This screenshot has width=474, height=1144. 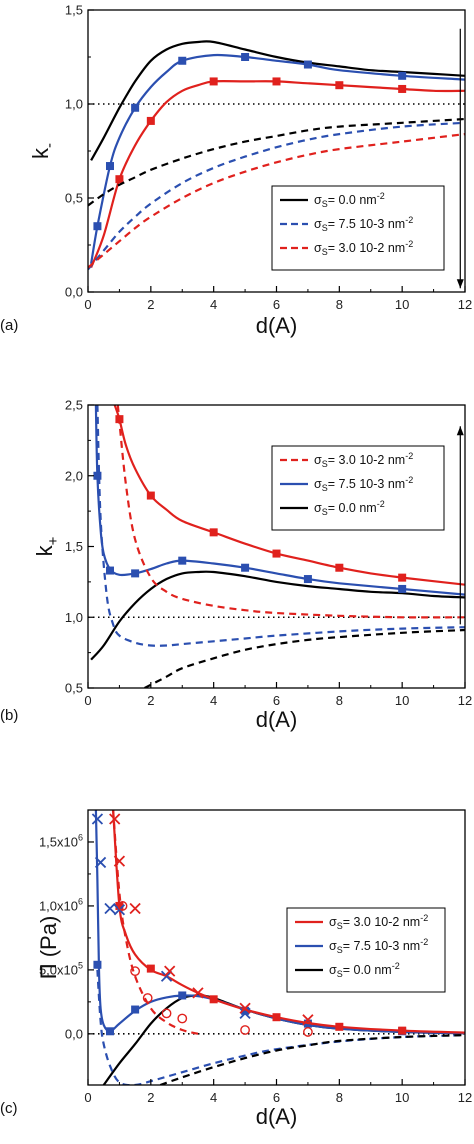 What do you see at coordinates (74, 198) in the screenshot?
I see `y-tick-label: 0,5` at bounding box center [74, 198].